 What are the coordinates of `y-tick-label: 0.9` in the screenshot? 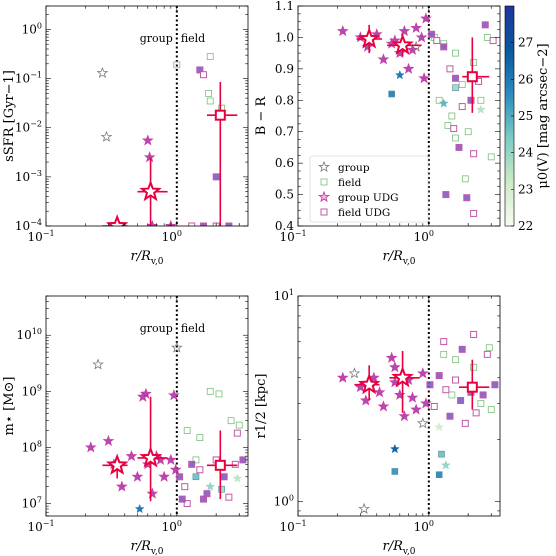 It's located at (284, 69).